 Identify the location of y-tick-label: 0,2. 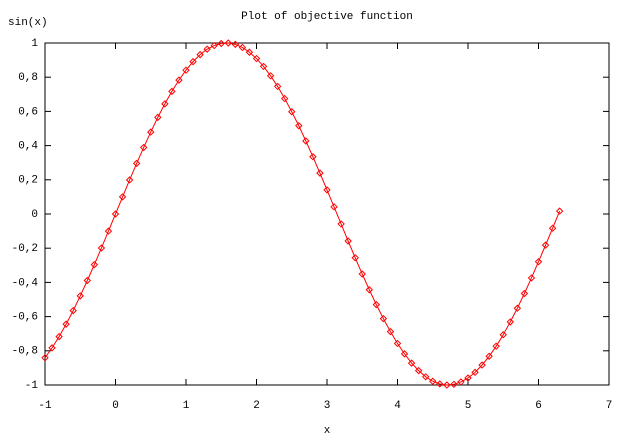
(28, 181).